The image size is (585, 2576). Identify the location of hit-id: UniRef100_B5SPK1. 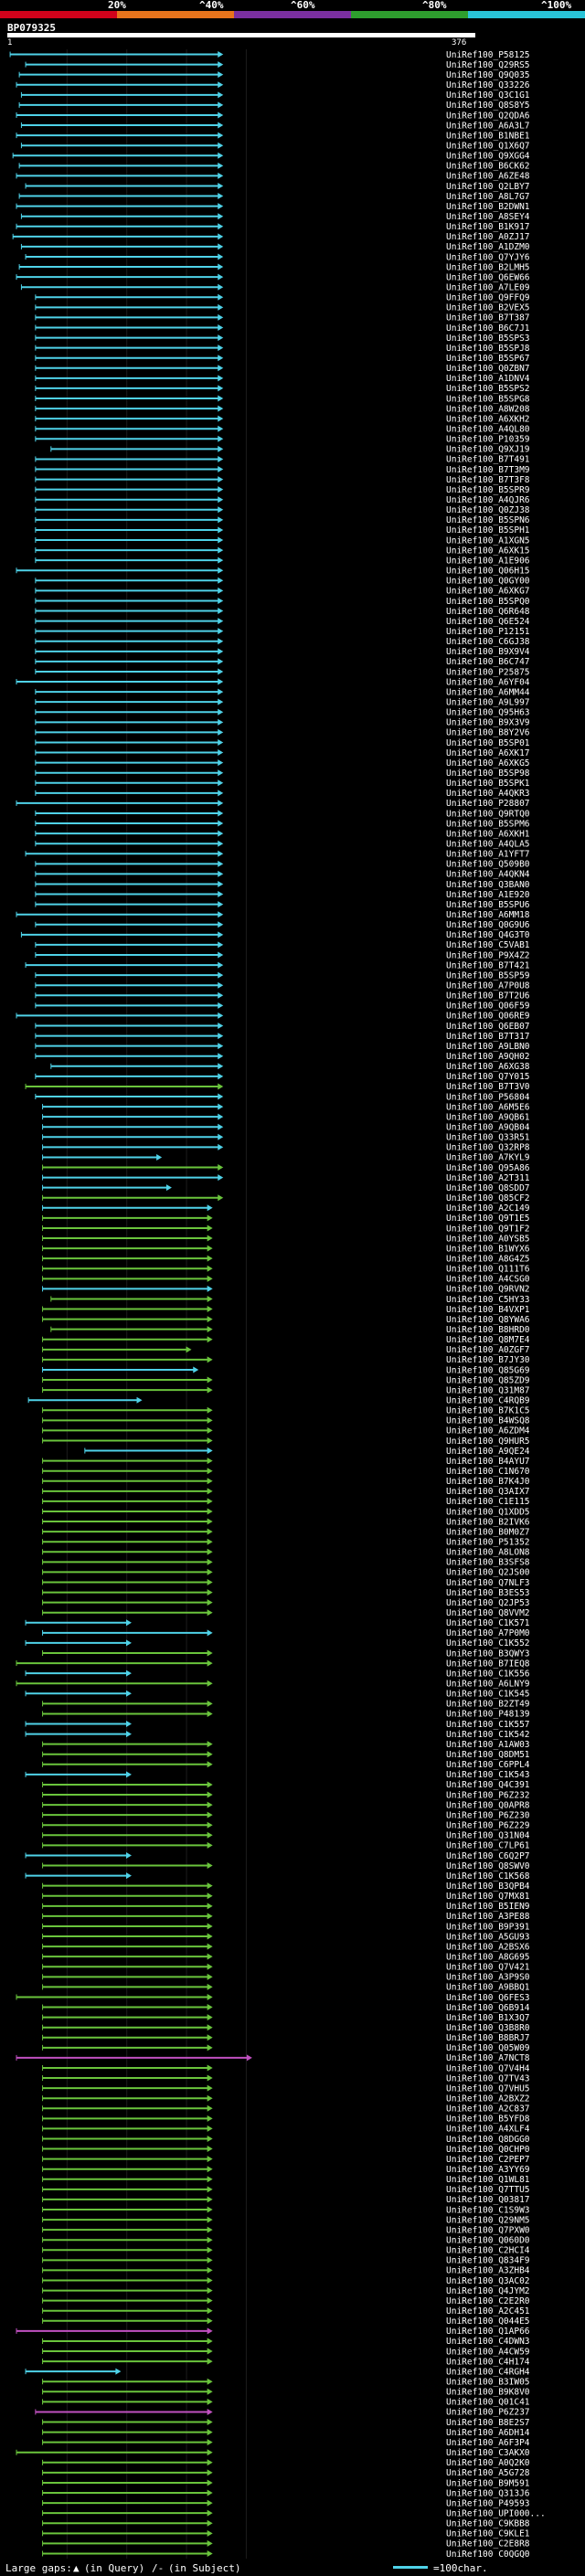
(488, 784).